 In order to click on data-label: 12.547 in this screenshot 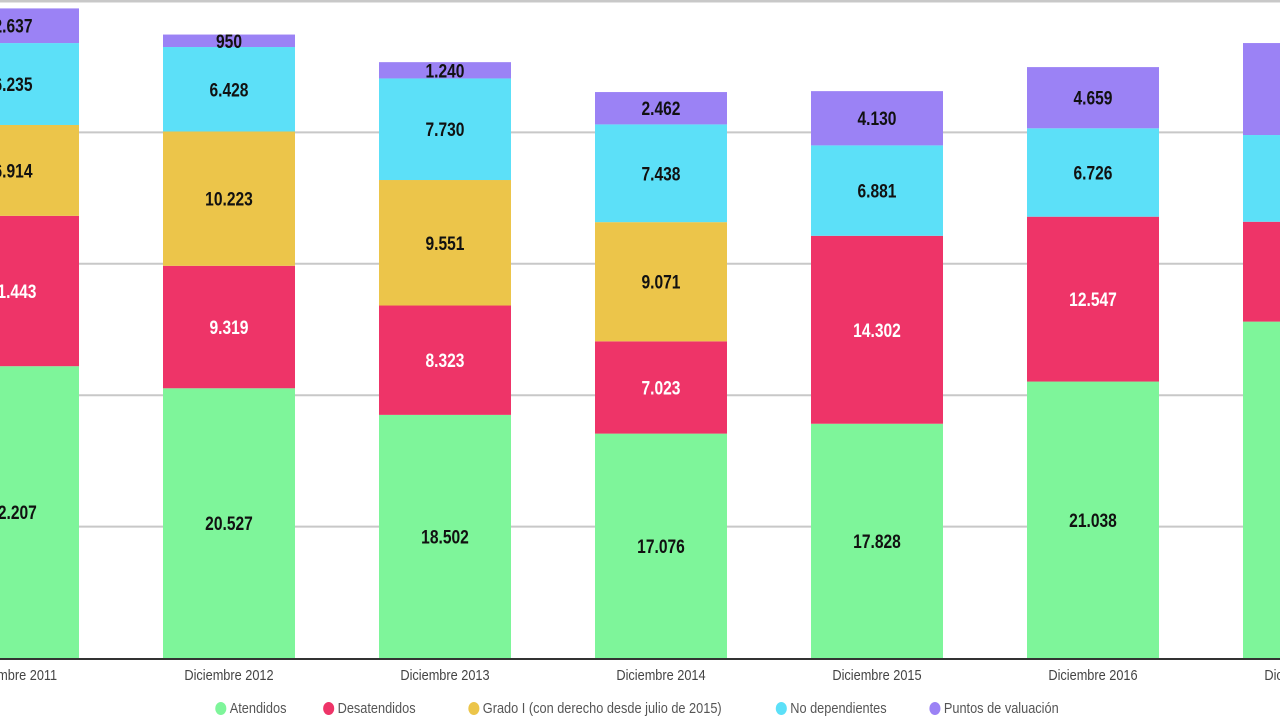, I will do `click(1093, 300)`.